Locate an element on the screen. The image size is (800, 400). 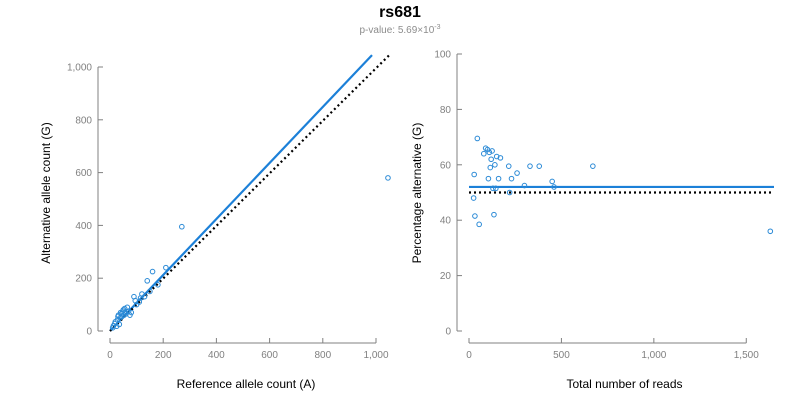
right-y-axis-label: Percentage alternative (G) is located at coordinates (417, 193).